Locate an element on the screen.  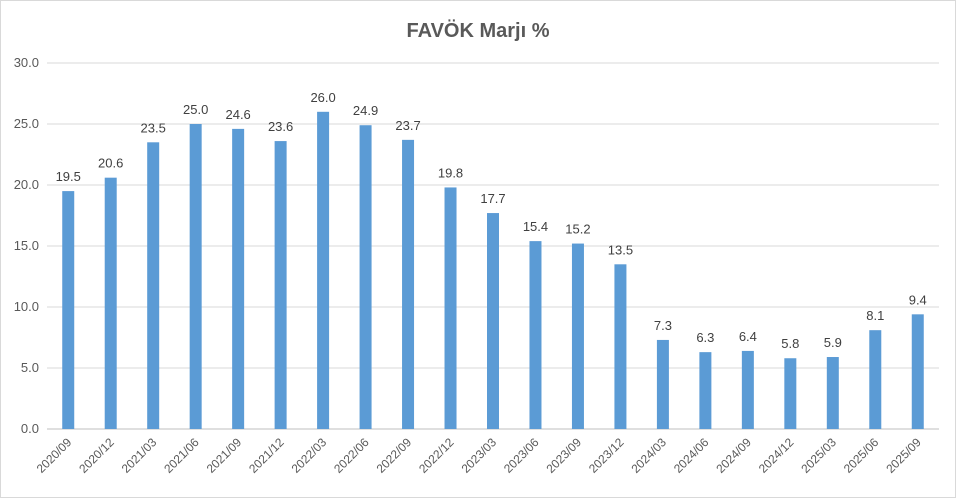
x-tick-label: 2020/12 is located at coordinates (96, 455).